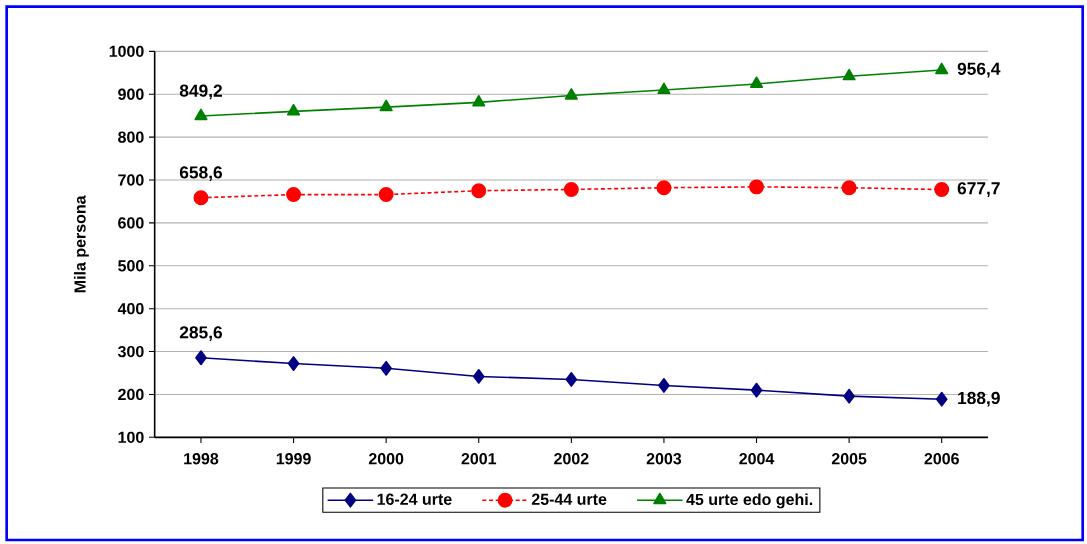 The width and height of the screenshot is (1087, 544). What do you see at coordinates (414, 499) in the screenshot?
I see `legend-label: 16-24 urte` at bounding box center [414, 499].